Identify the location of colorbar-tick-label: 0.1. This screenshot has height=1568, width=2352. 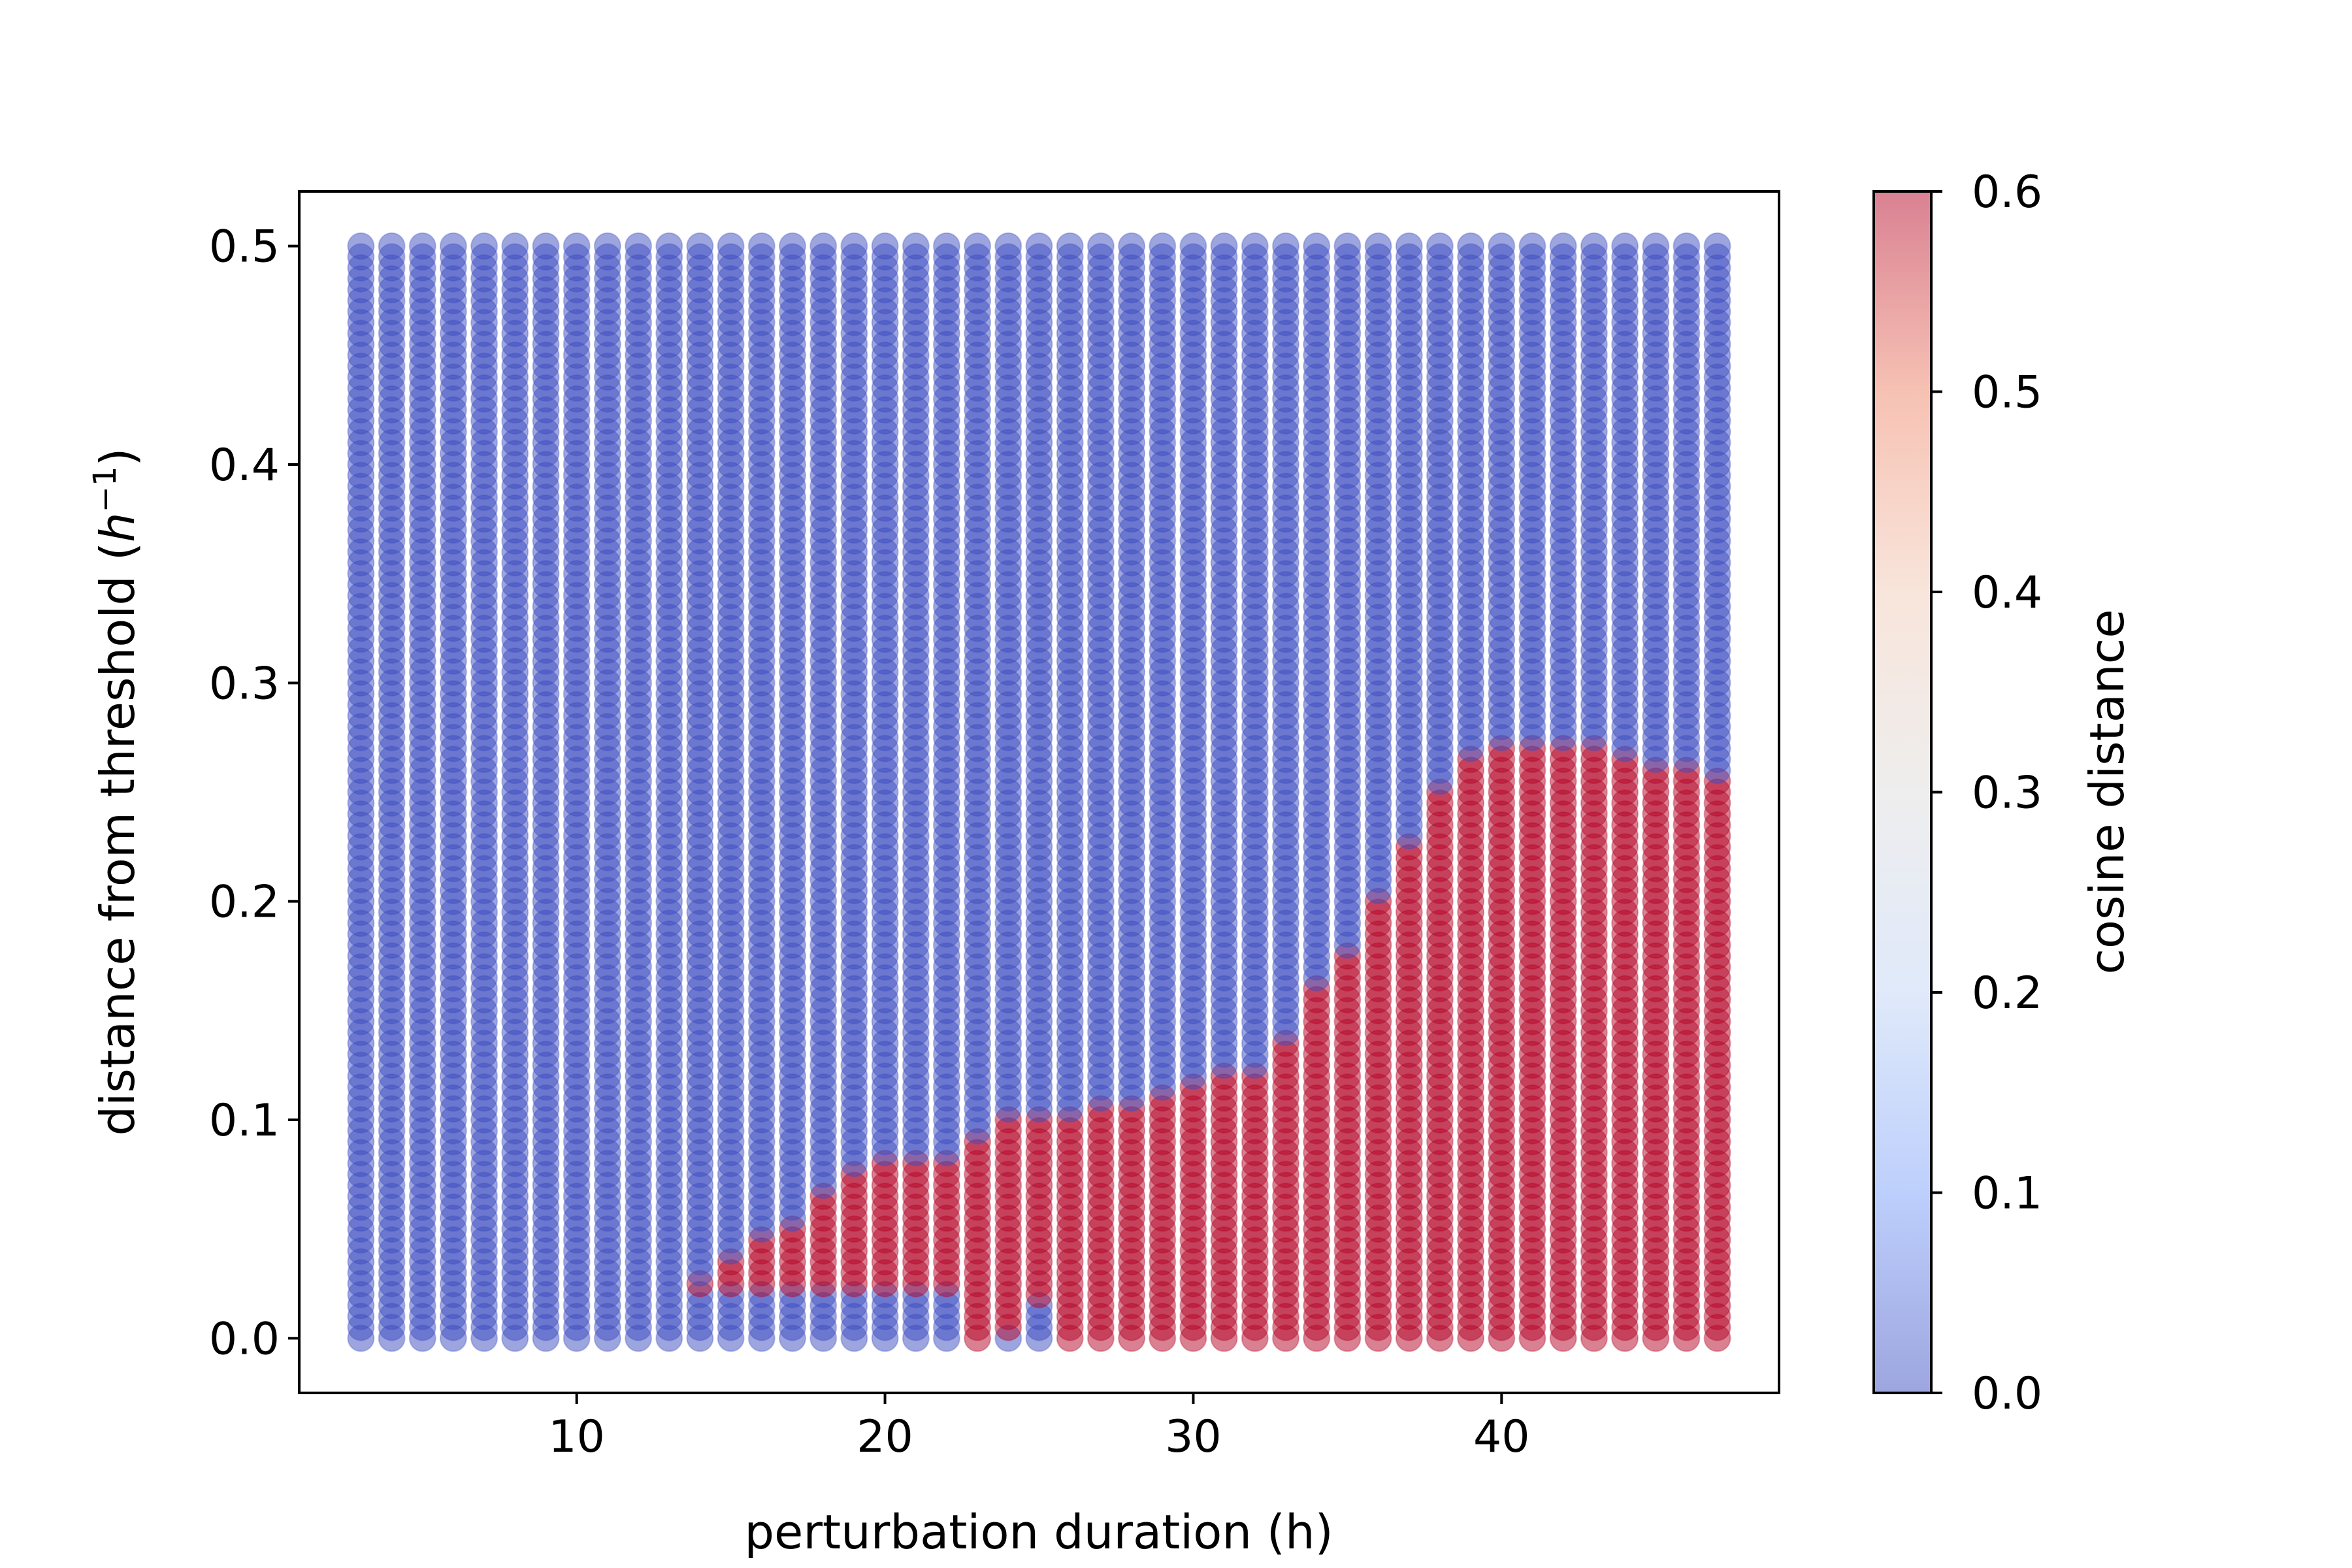
(2007, 1194).